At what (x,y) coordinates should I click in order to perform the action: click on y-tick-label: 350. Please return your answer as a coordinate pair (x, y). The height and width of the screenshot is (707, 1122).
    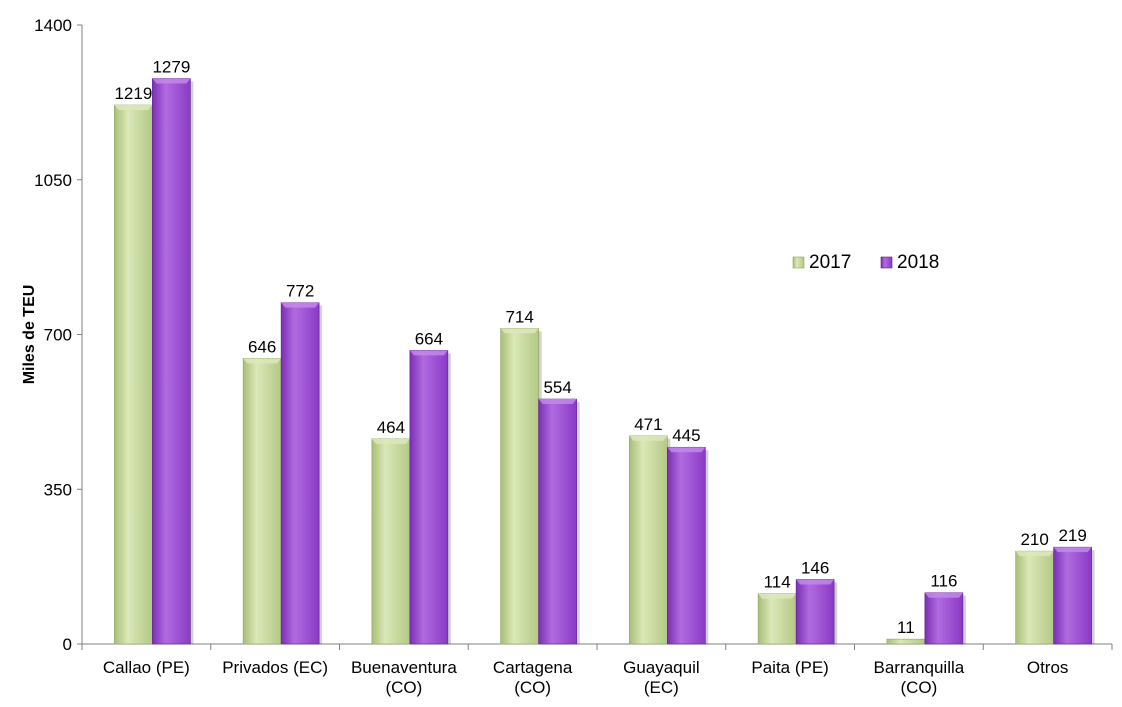
    Looking at the image, I should click on (58, 489).